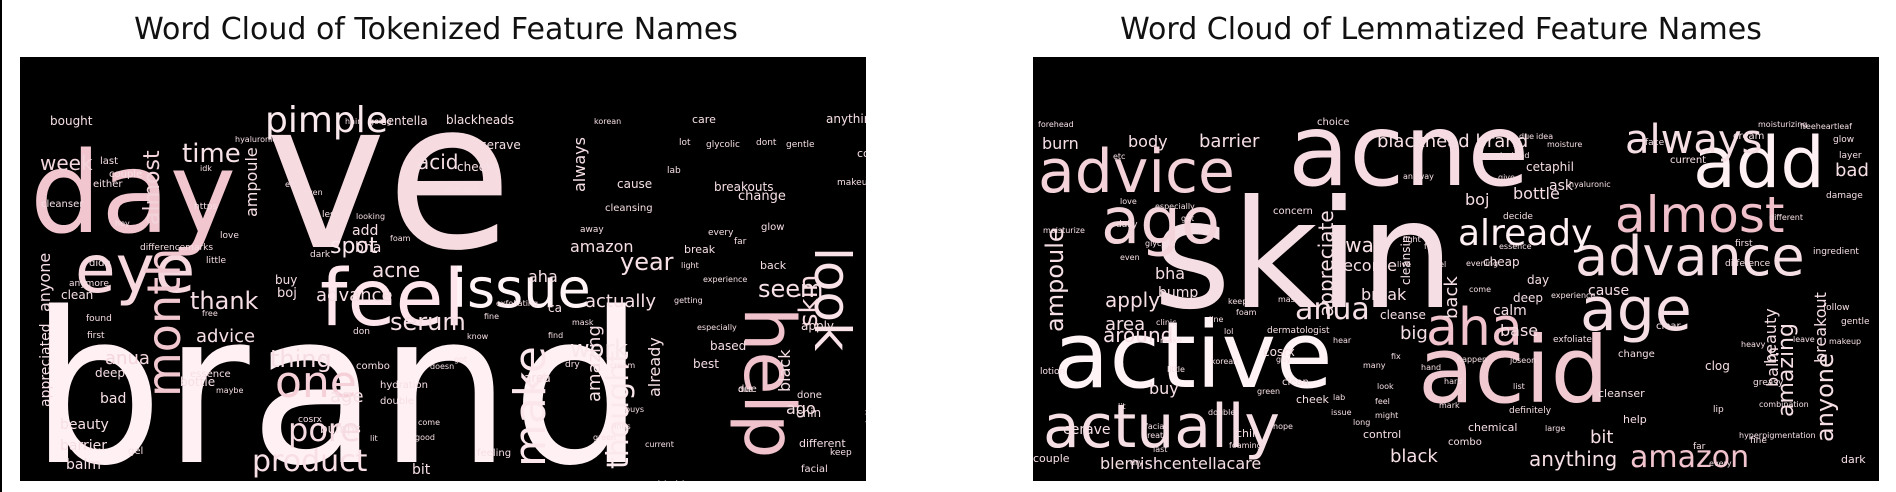 Image resolution: width=1896 pixels, height=492 pixels. Describe the element at coordinates (1171, 340) in the screenshot. I see `right-word-make: make` at that location.